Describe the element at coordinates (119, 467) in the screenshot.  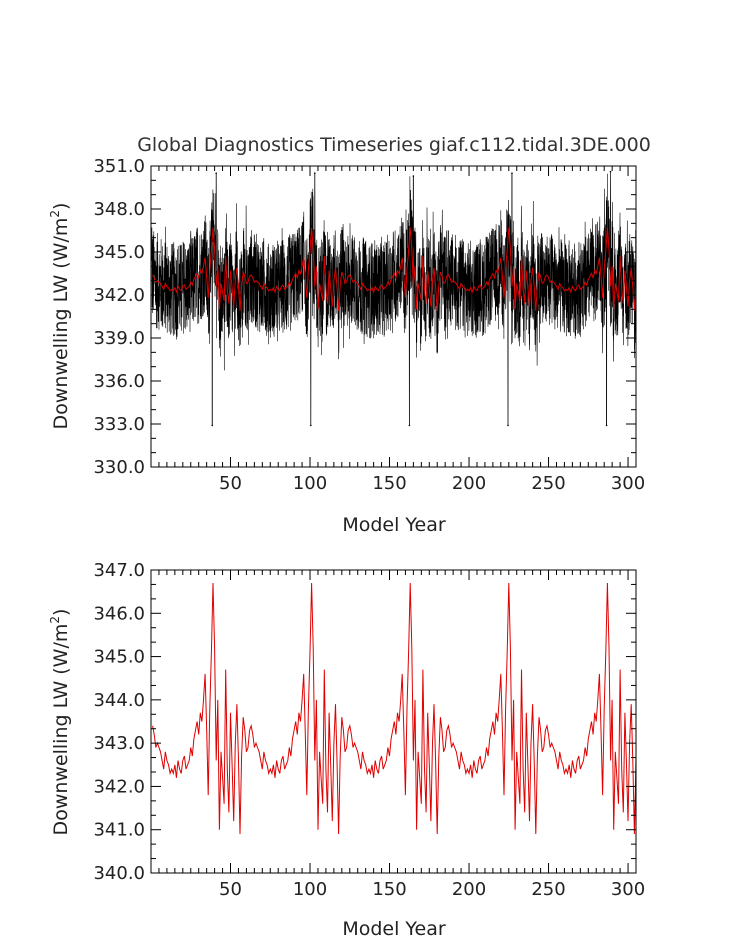
I see `y-tick-label: 330.0` at that location.